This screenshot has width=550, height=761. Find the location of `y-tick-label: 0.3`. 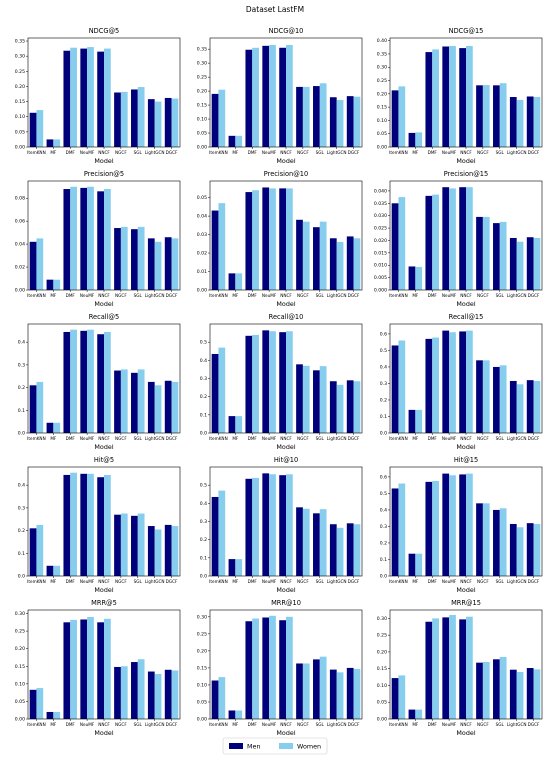

y-tick-label: 0.3 is located at coordinates (203, 379).